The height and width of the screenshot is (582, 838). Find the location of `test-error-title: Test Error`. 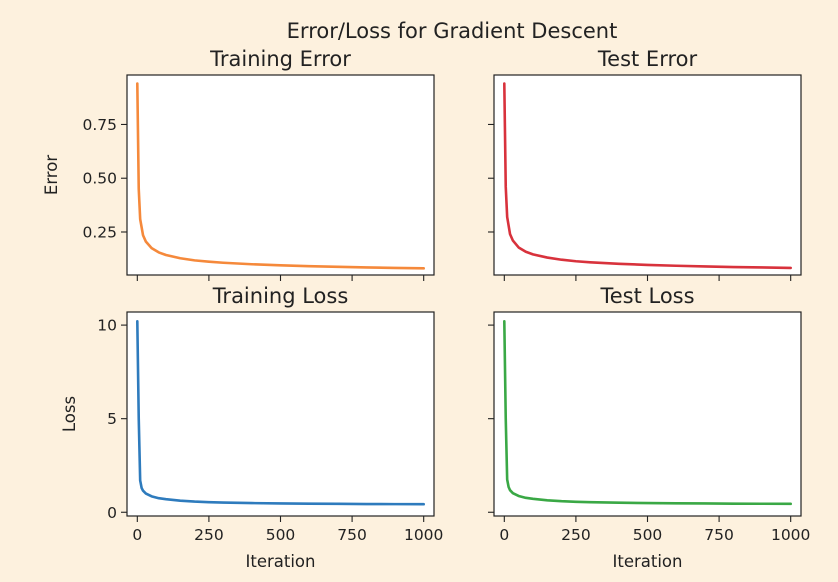

test-error-title: Test Error is located at coordinates (647, 59).